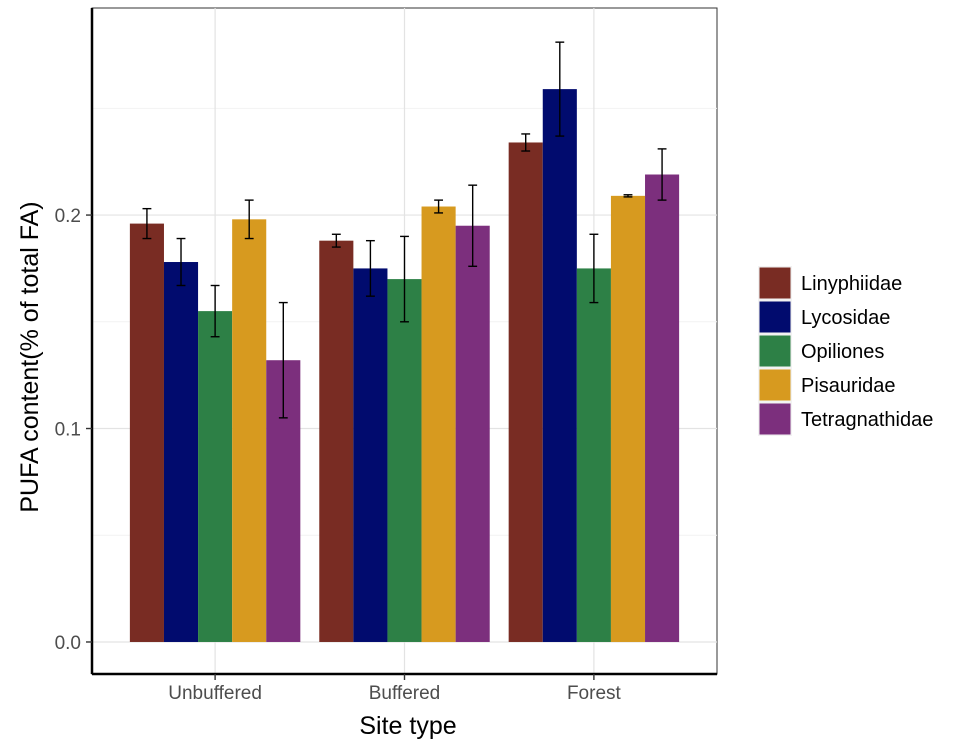 Image resolution: width=977 pixels, height=749 pixels. I want to click on bar-opiliones-buffered, so click(404, 460).